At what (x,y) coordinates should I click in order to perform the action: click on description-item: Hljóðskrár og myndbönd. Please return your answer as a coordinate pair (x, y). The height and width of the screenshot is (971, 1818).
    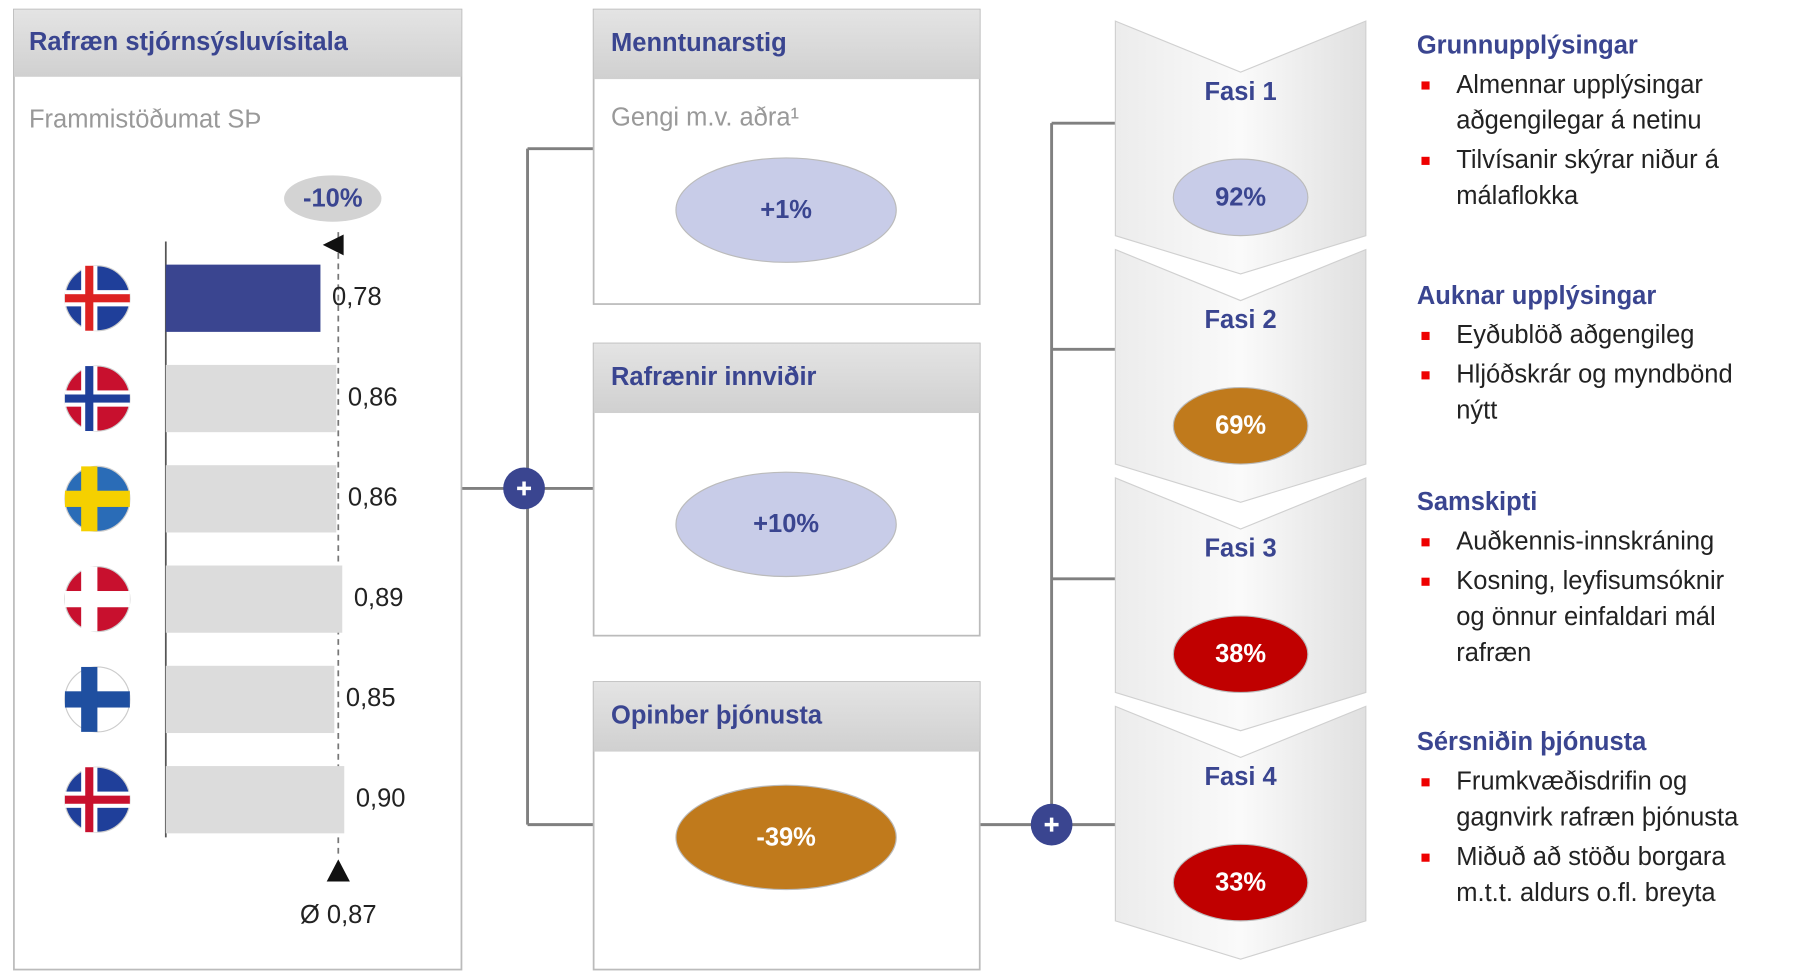
    Looking at the image, I should click on (1594, 375).